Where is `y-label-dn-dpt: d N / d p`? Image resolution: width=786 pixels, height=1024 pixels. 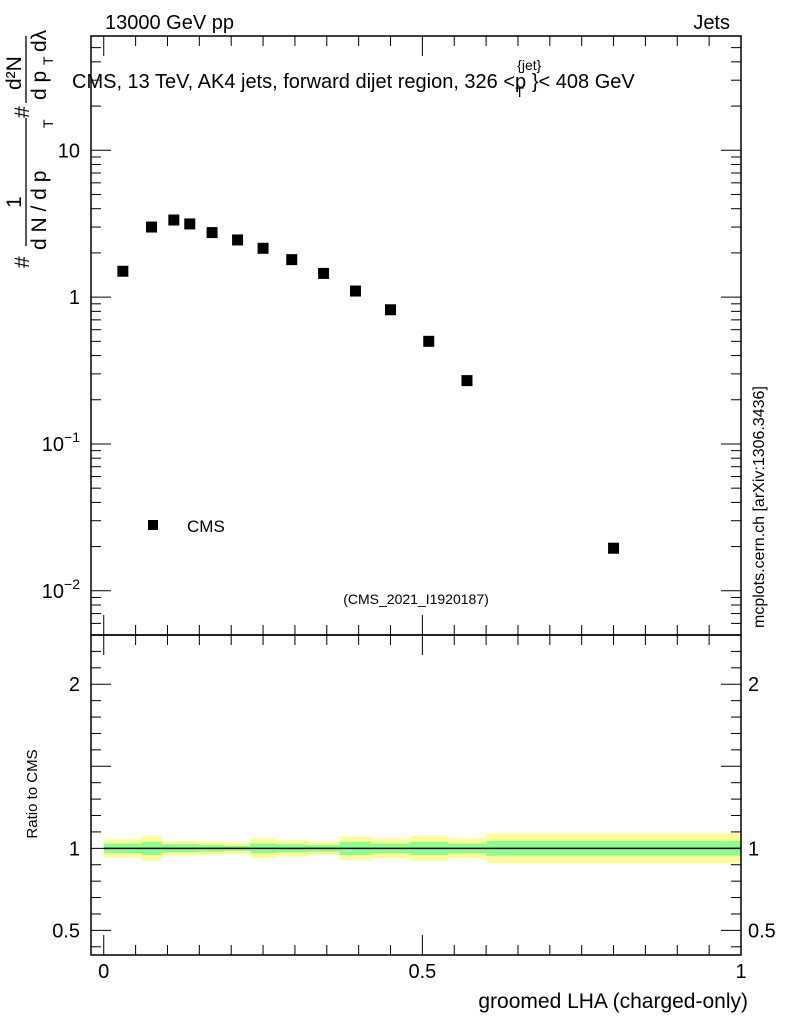 y-label-dn-dpt: d N / d p is located at coordinates (39, 210).